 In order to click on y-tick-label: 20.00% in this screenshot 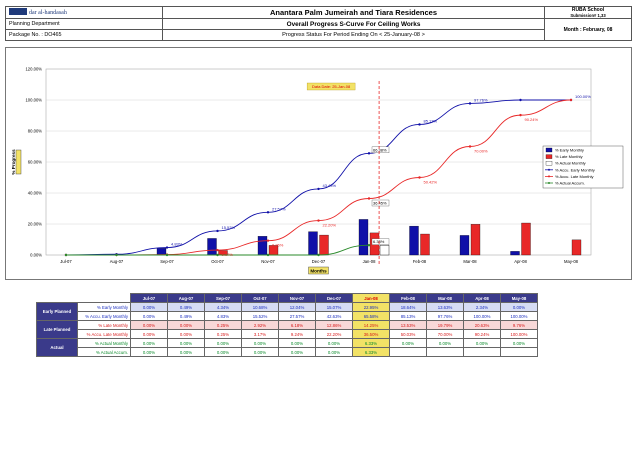, I will do `click(35, 224)`.